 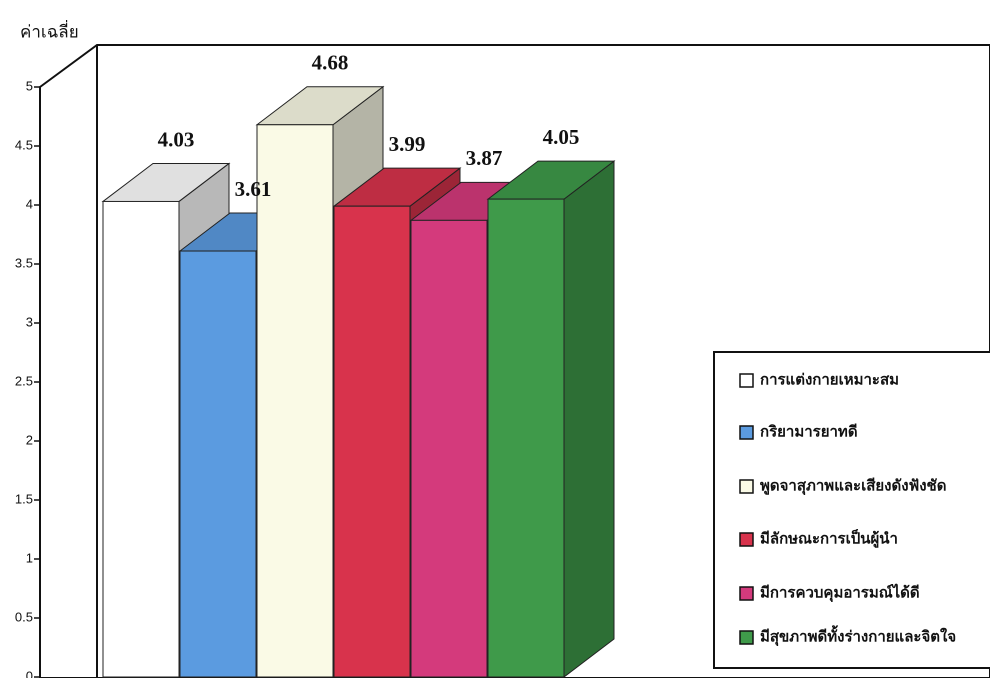 I want to click on y-tick-label: 1, so click(x=29, y=557).